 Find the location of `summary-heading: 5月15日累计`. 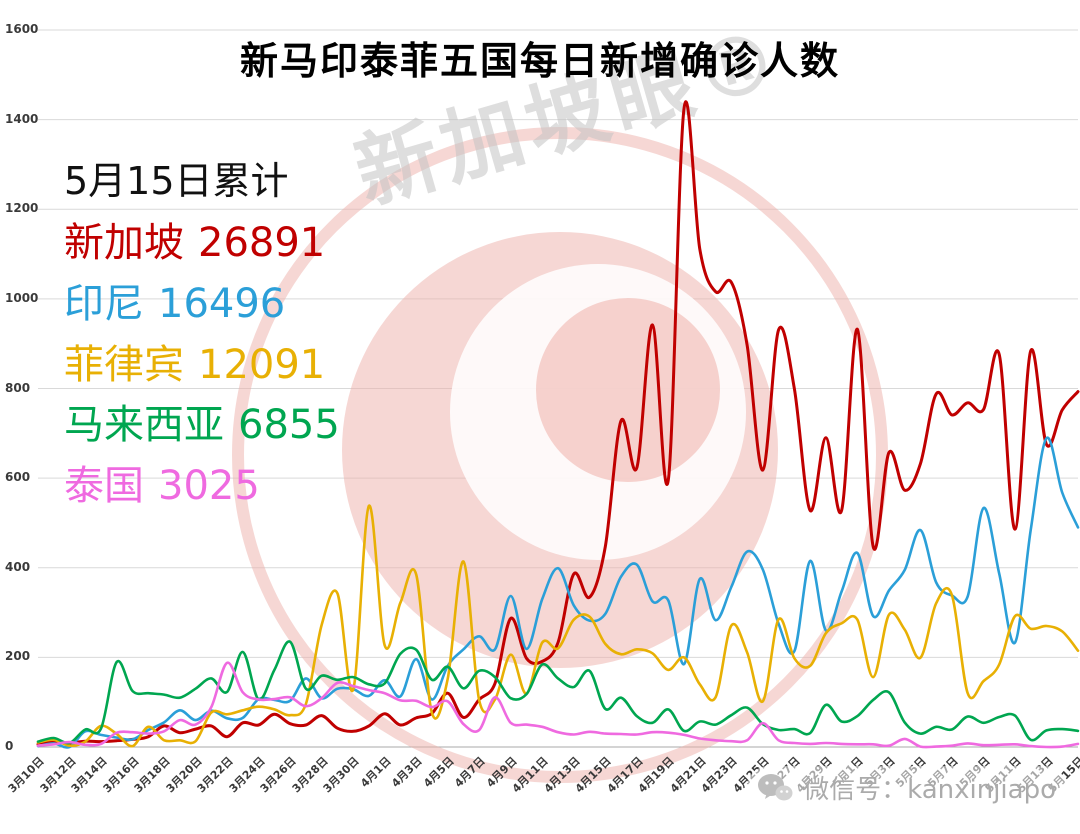

summary-heading: 5月15日累计 is located at coordinates (176, 181).